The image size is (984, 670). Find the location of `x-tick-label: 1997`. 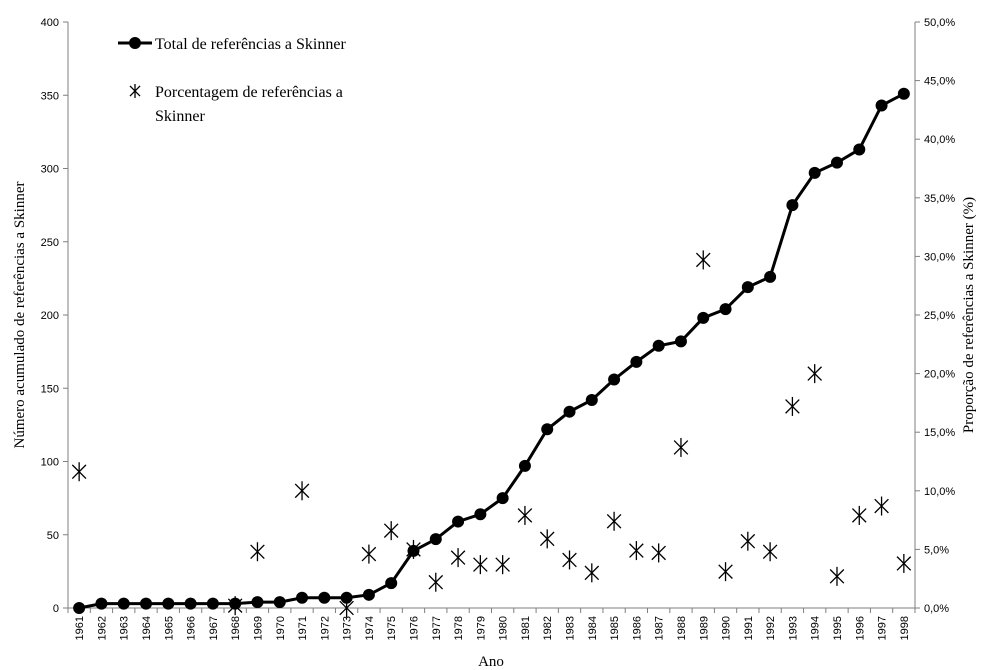

x-tick-label: 1997 is located at coordinates (883, 628).